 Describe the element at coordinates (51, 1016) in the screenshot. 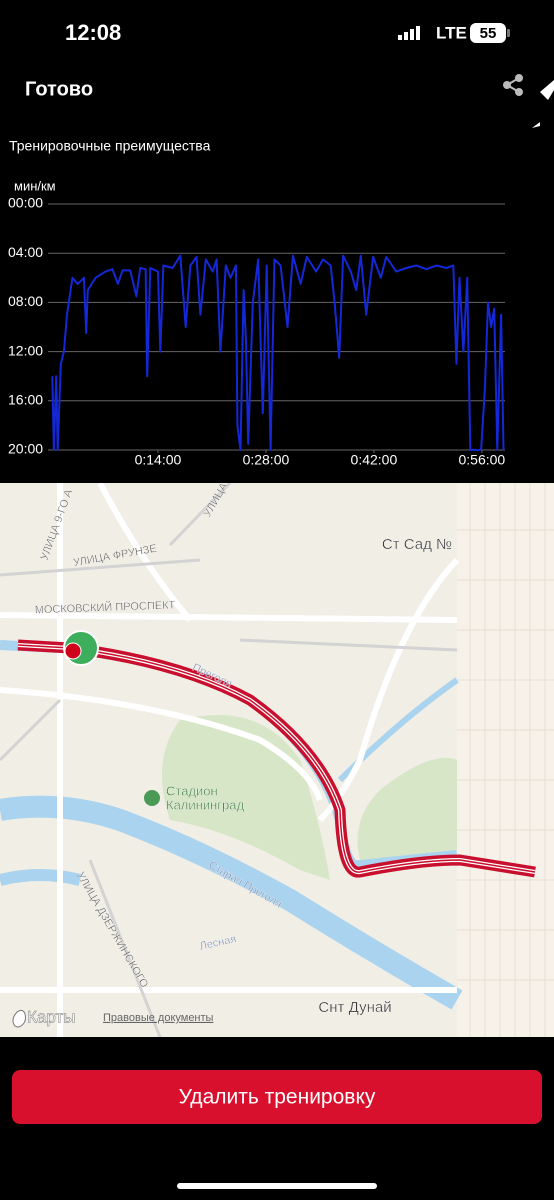

I see `map-brand: Карты` at that location.